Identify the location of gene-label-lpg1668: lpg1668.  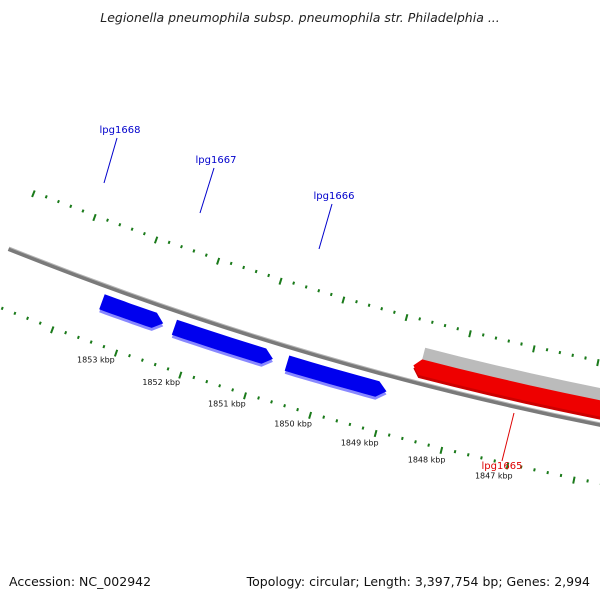
(120, 130).